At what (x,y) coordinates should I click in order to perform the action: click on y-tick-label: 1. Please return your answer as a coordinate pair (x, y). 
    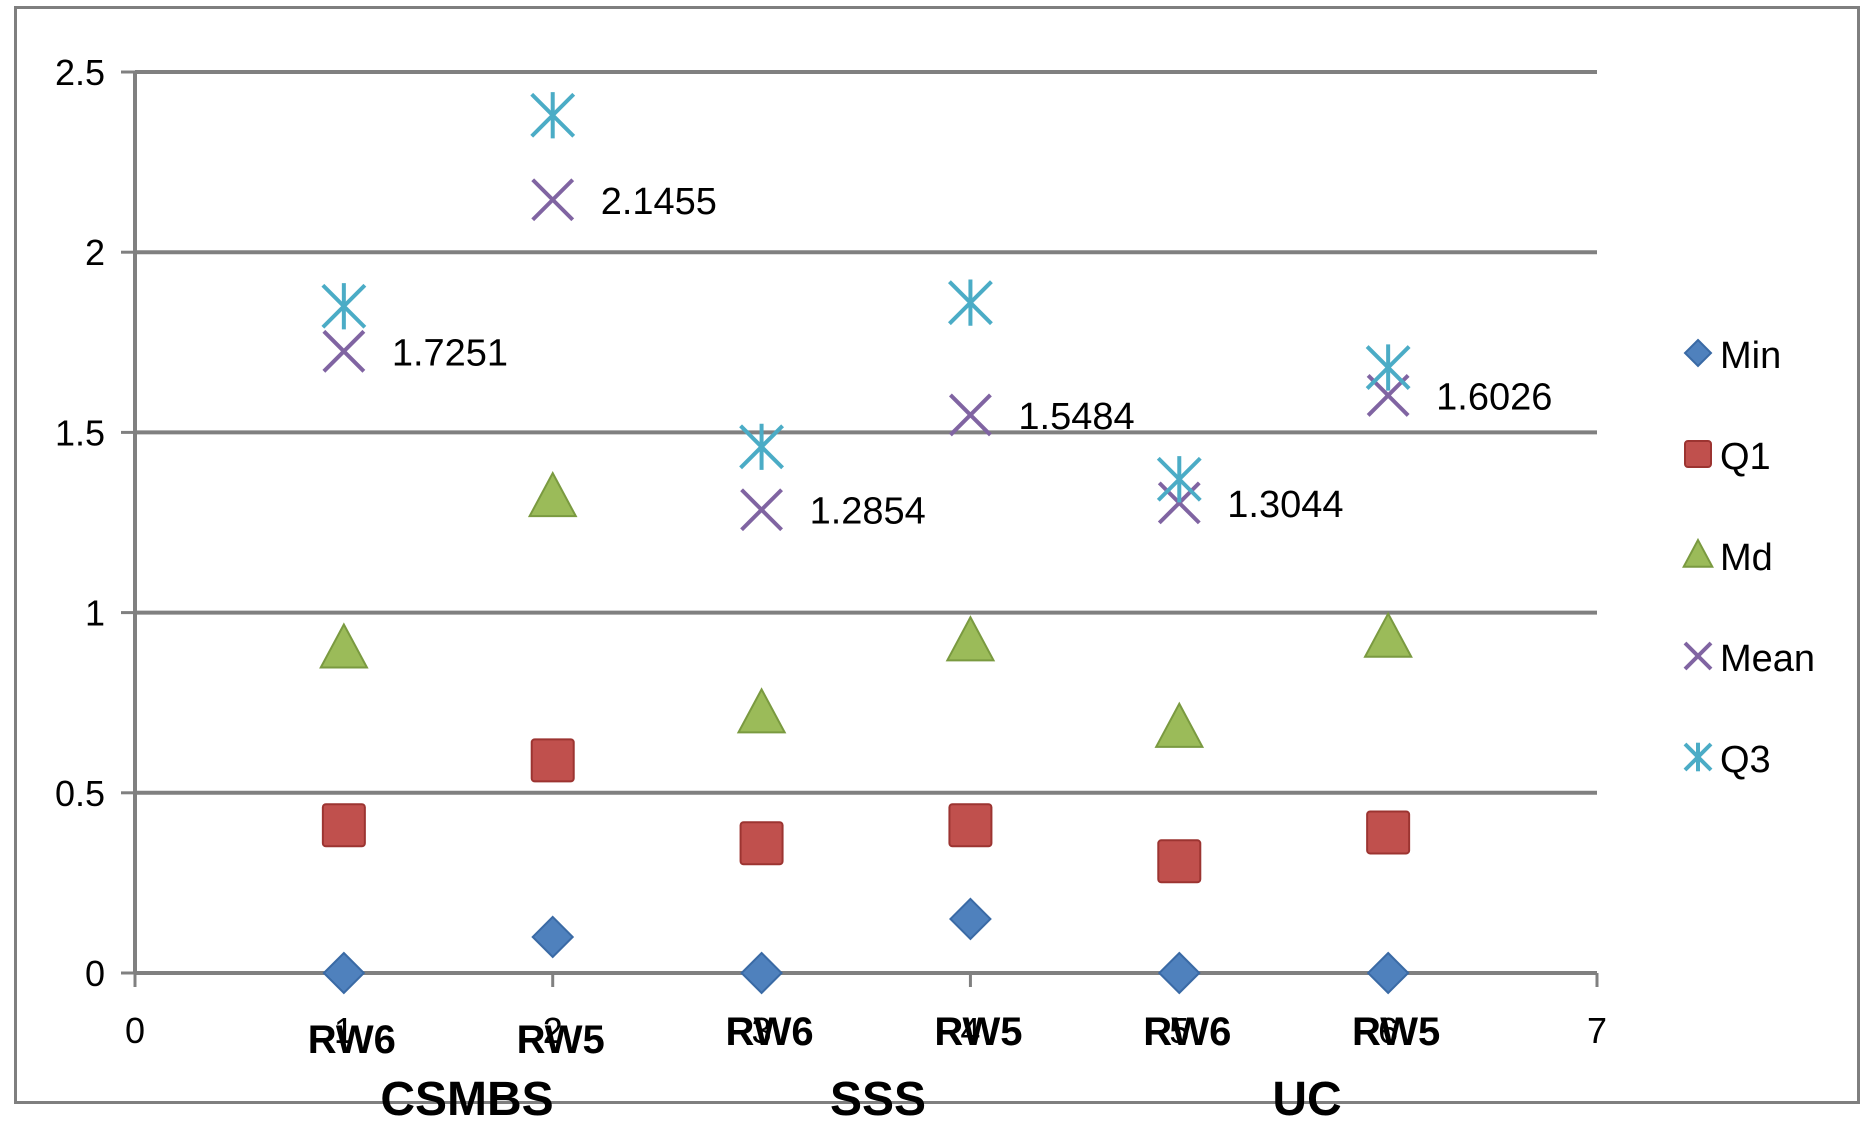
    Looking at the image, I should click on (95, 613).